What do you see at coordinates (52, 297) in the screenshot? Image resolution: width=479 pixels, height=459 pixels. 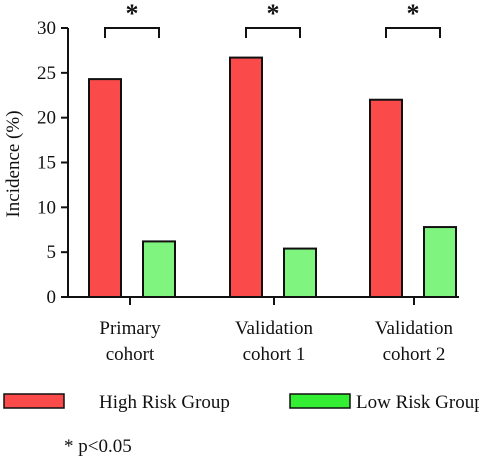 I see `y-tick-label: 0` at bounding box center [52, 297].